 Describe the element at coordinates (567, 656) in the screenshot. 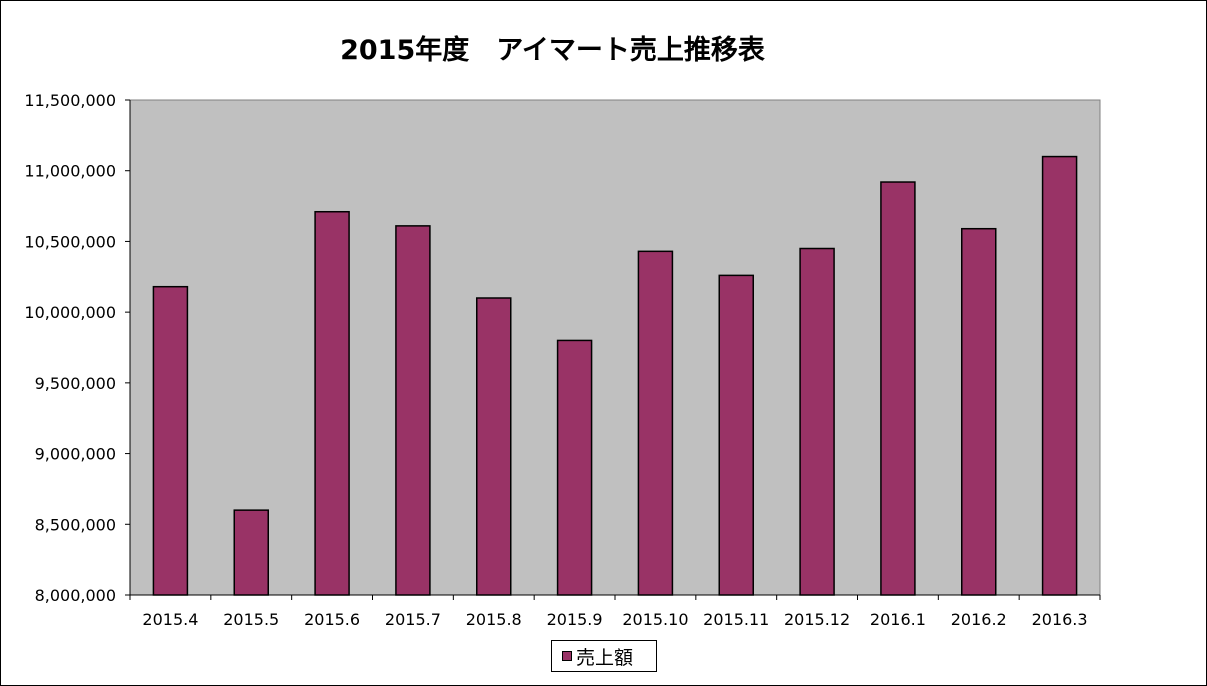

I see `legend-swatch` at that location.